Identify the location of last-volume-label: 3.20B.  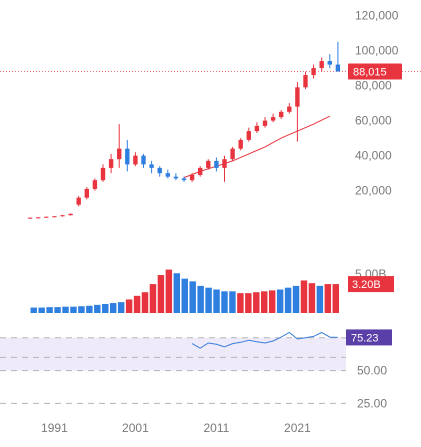
(366, 285).